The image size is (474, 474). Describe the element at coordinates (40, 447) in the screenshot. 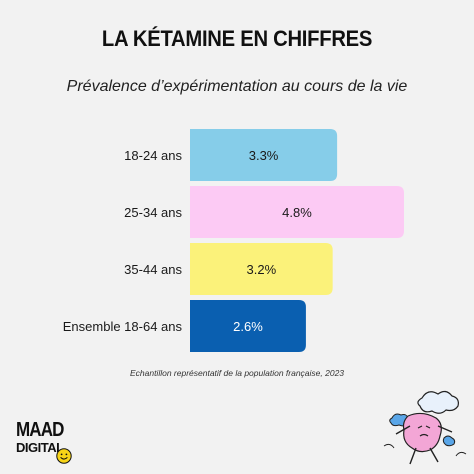

I see `logo-text-digital: DIGITAL` at that location.